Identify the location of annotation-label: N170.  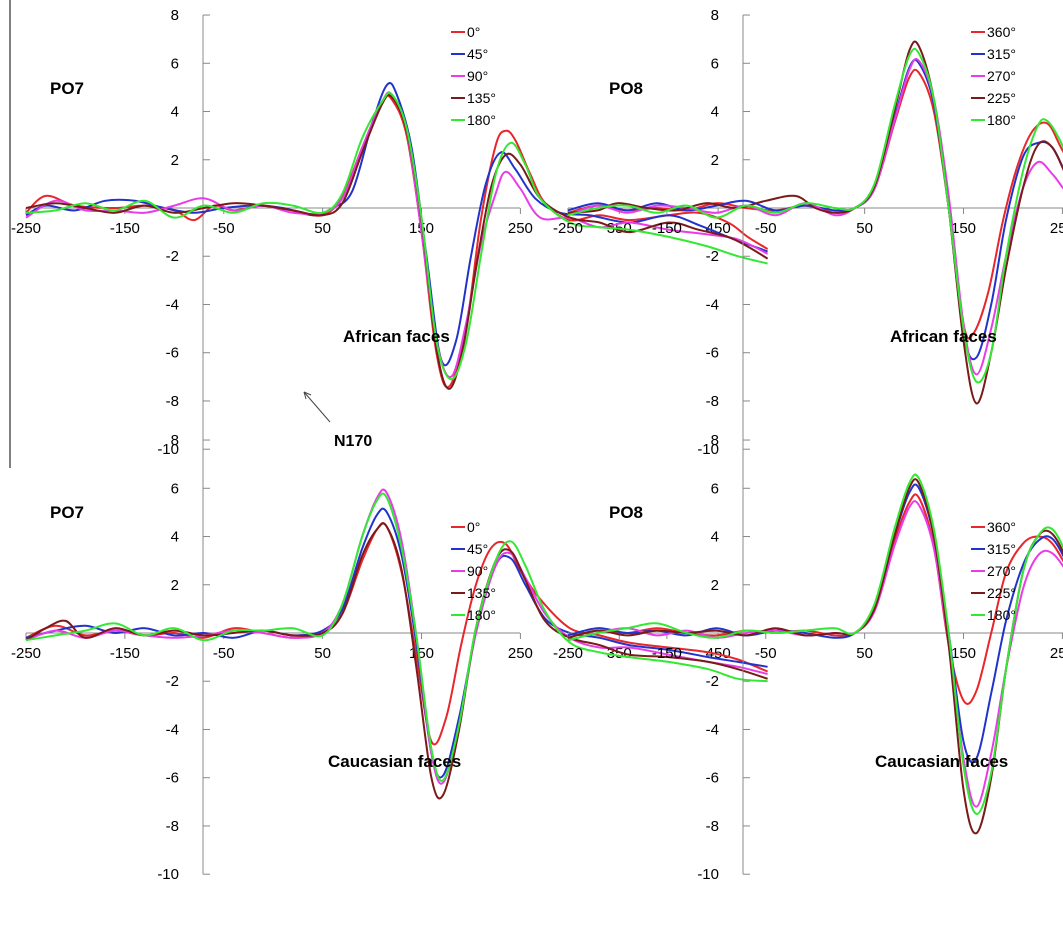
(353, 441).